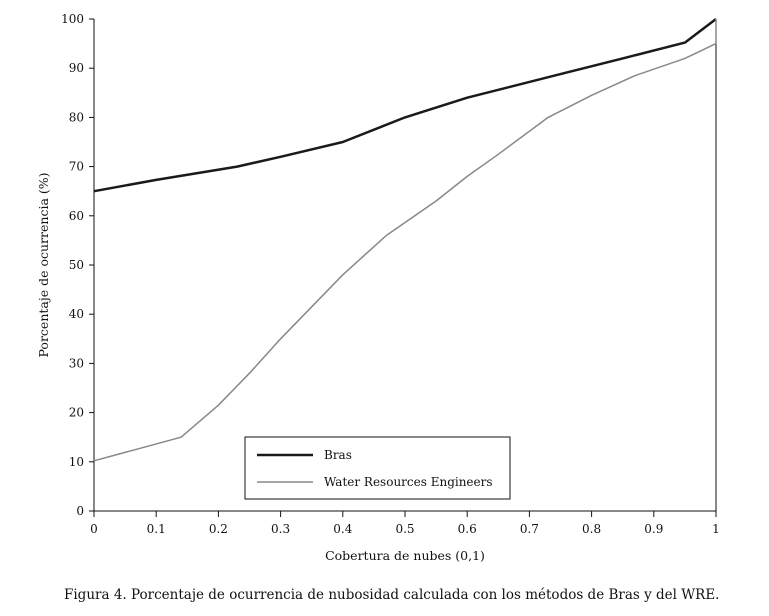 The image size is (769, 616). What do you see at coordinates (529, 529) in the screenshot?
I see `x-tick-label: 0.7` at bounding box center [529, 529].